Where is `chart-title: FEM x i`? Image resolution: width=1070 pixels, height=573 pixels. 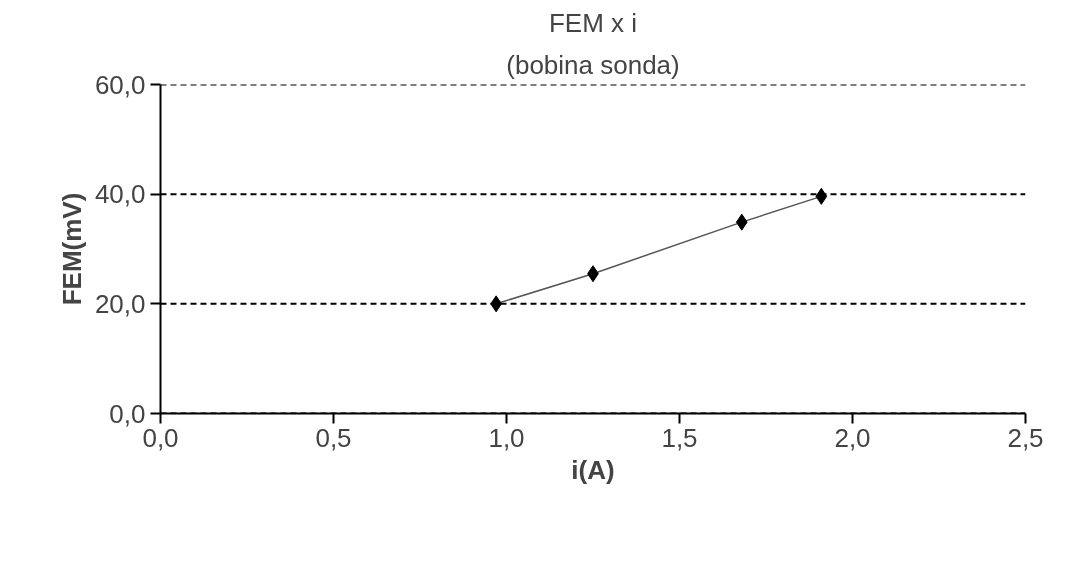
chart-title: FEM x i is located at coordinates (593, 22).